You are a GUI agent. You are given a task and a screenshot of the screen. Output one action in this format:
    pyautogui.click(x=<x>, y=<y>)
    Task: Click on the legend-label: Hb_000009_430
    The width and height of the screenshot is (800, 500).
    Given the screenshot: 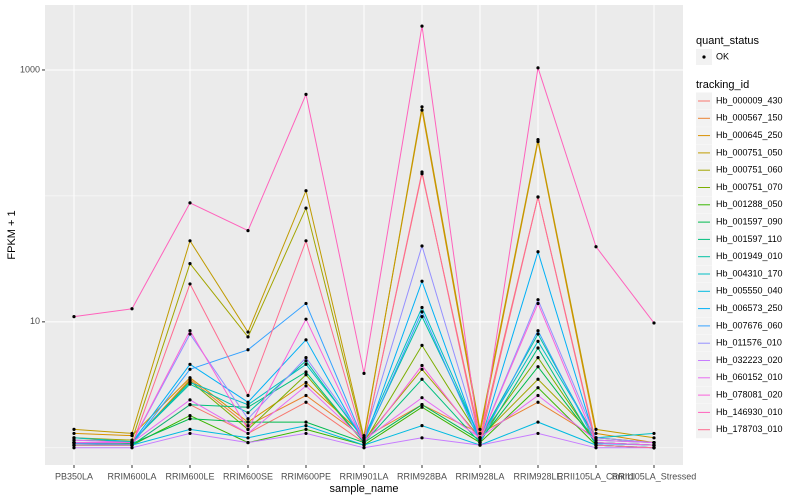 What is the action you would take?
    pyautogui.click(x=749, y=100)
    